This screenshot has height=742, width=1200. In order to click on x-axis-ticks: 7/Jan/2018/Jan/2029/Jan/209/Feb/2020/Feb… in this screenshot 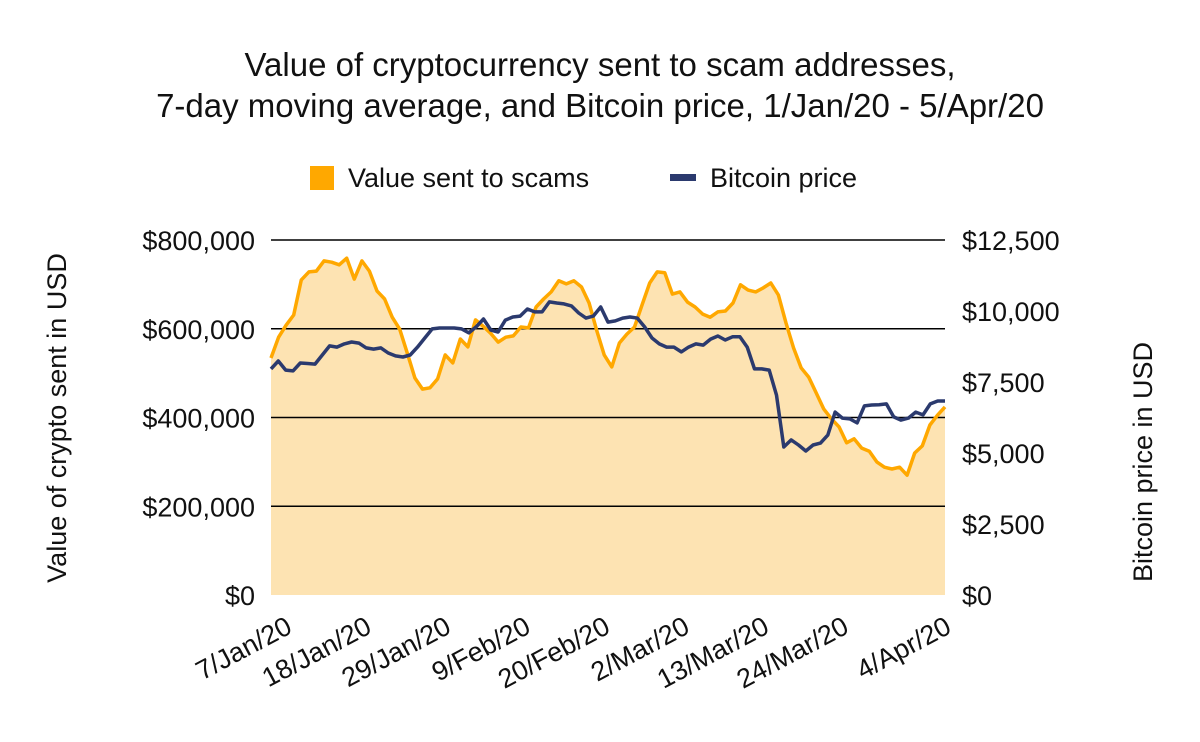, I will do `click(573, 653)`.